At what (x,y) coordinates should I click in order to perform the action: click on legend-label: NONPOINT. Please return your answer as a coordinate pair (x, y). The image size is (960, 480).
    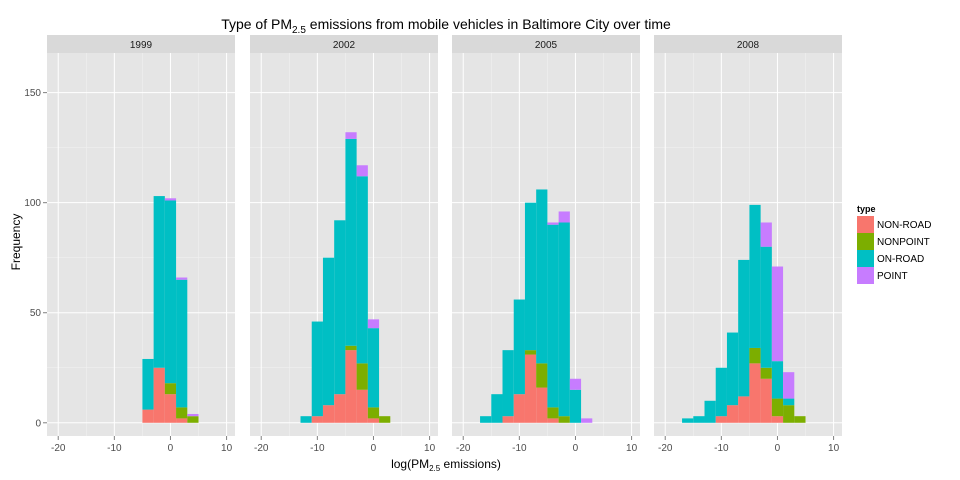
    Looking at the image, I should click on (903, 242).